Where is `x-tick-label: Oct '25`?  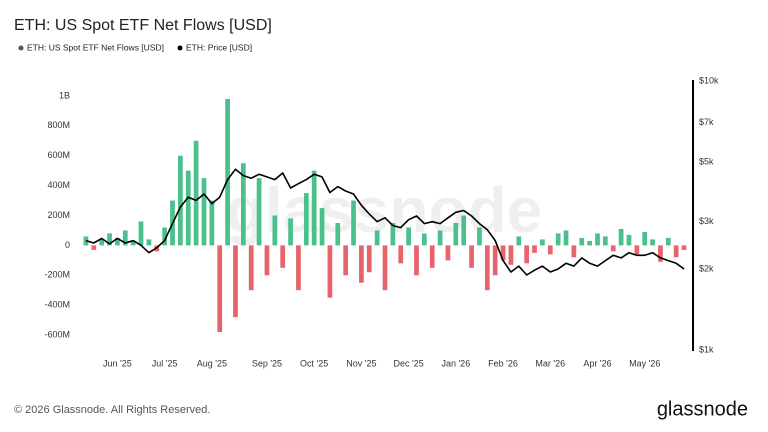
x-tick-label: Oct '25 is located at coordinates (314, 363).